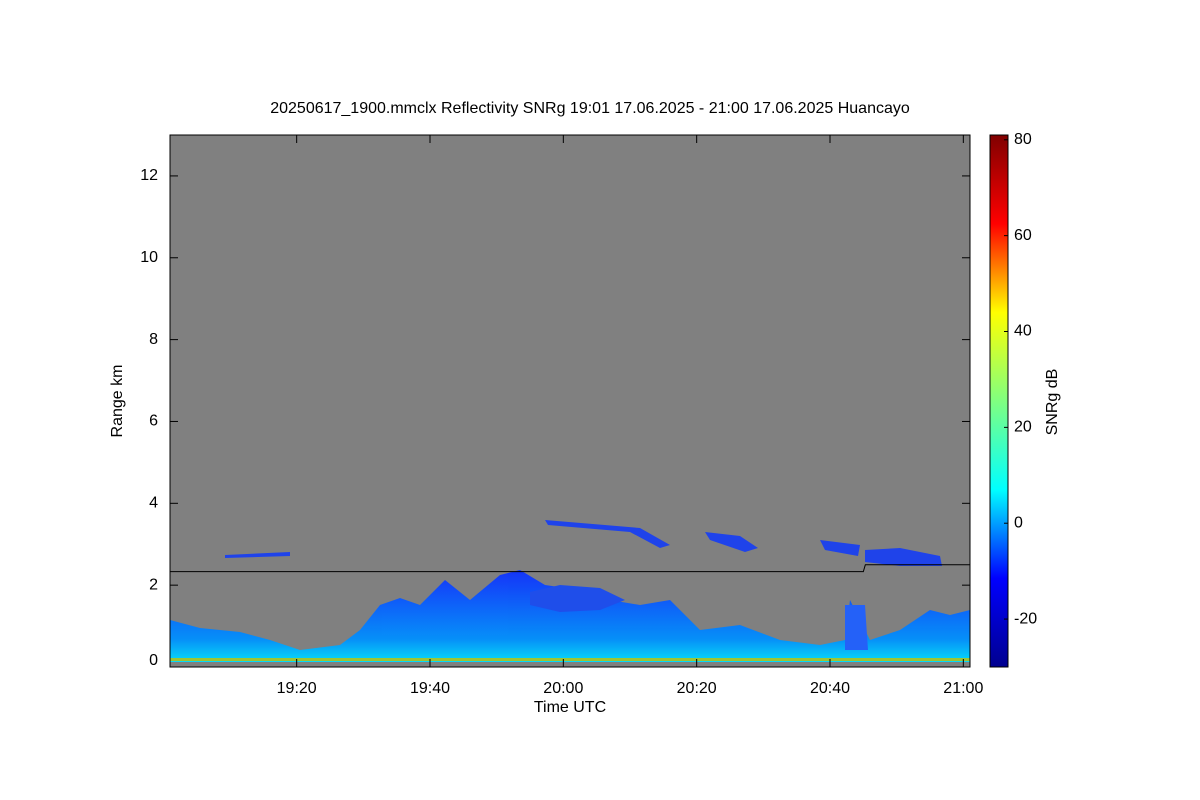  I want to click on x-tick-label: 21:00, so click(963, 688).